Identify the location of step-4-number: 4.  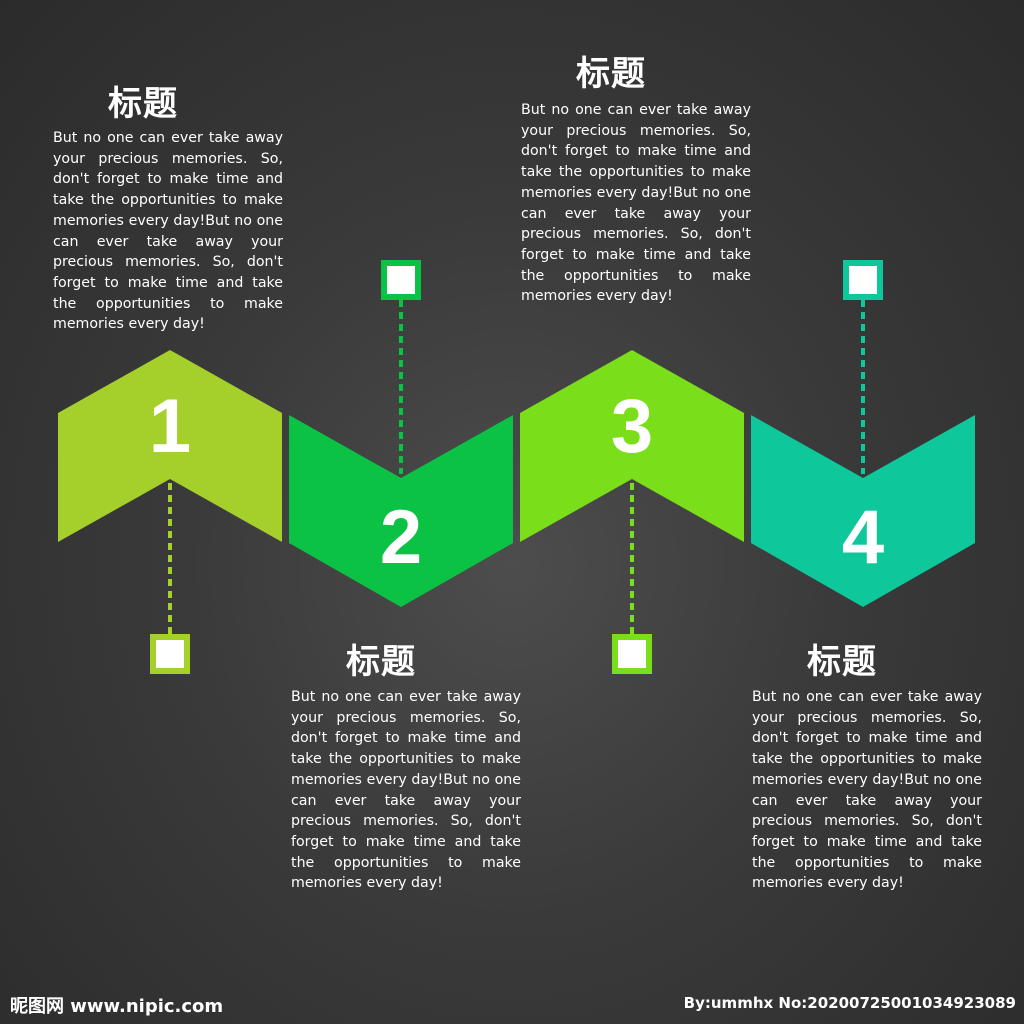
(863, 537).